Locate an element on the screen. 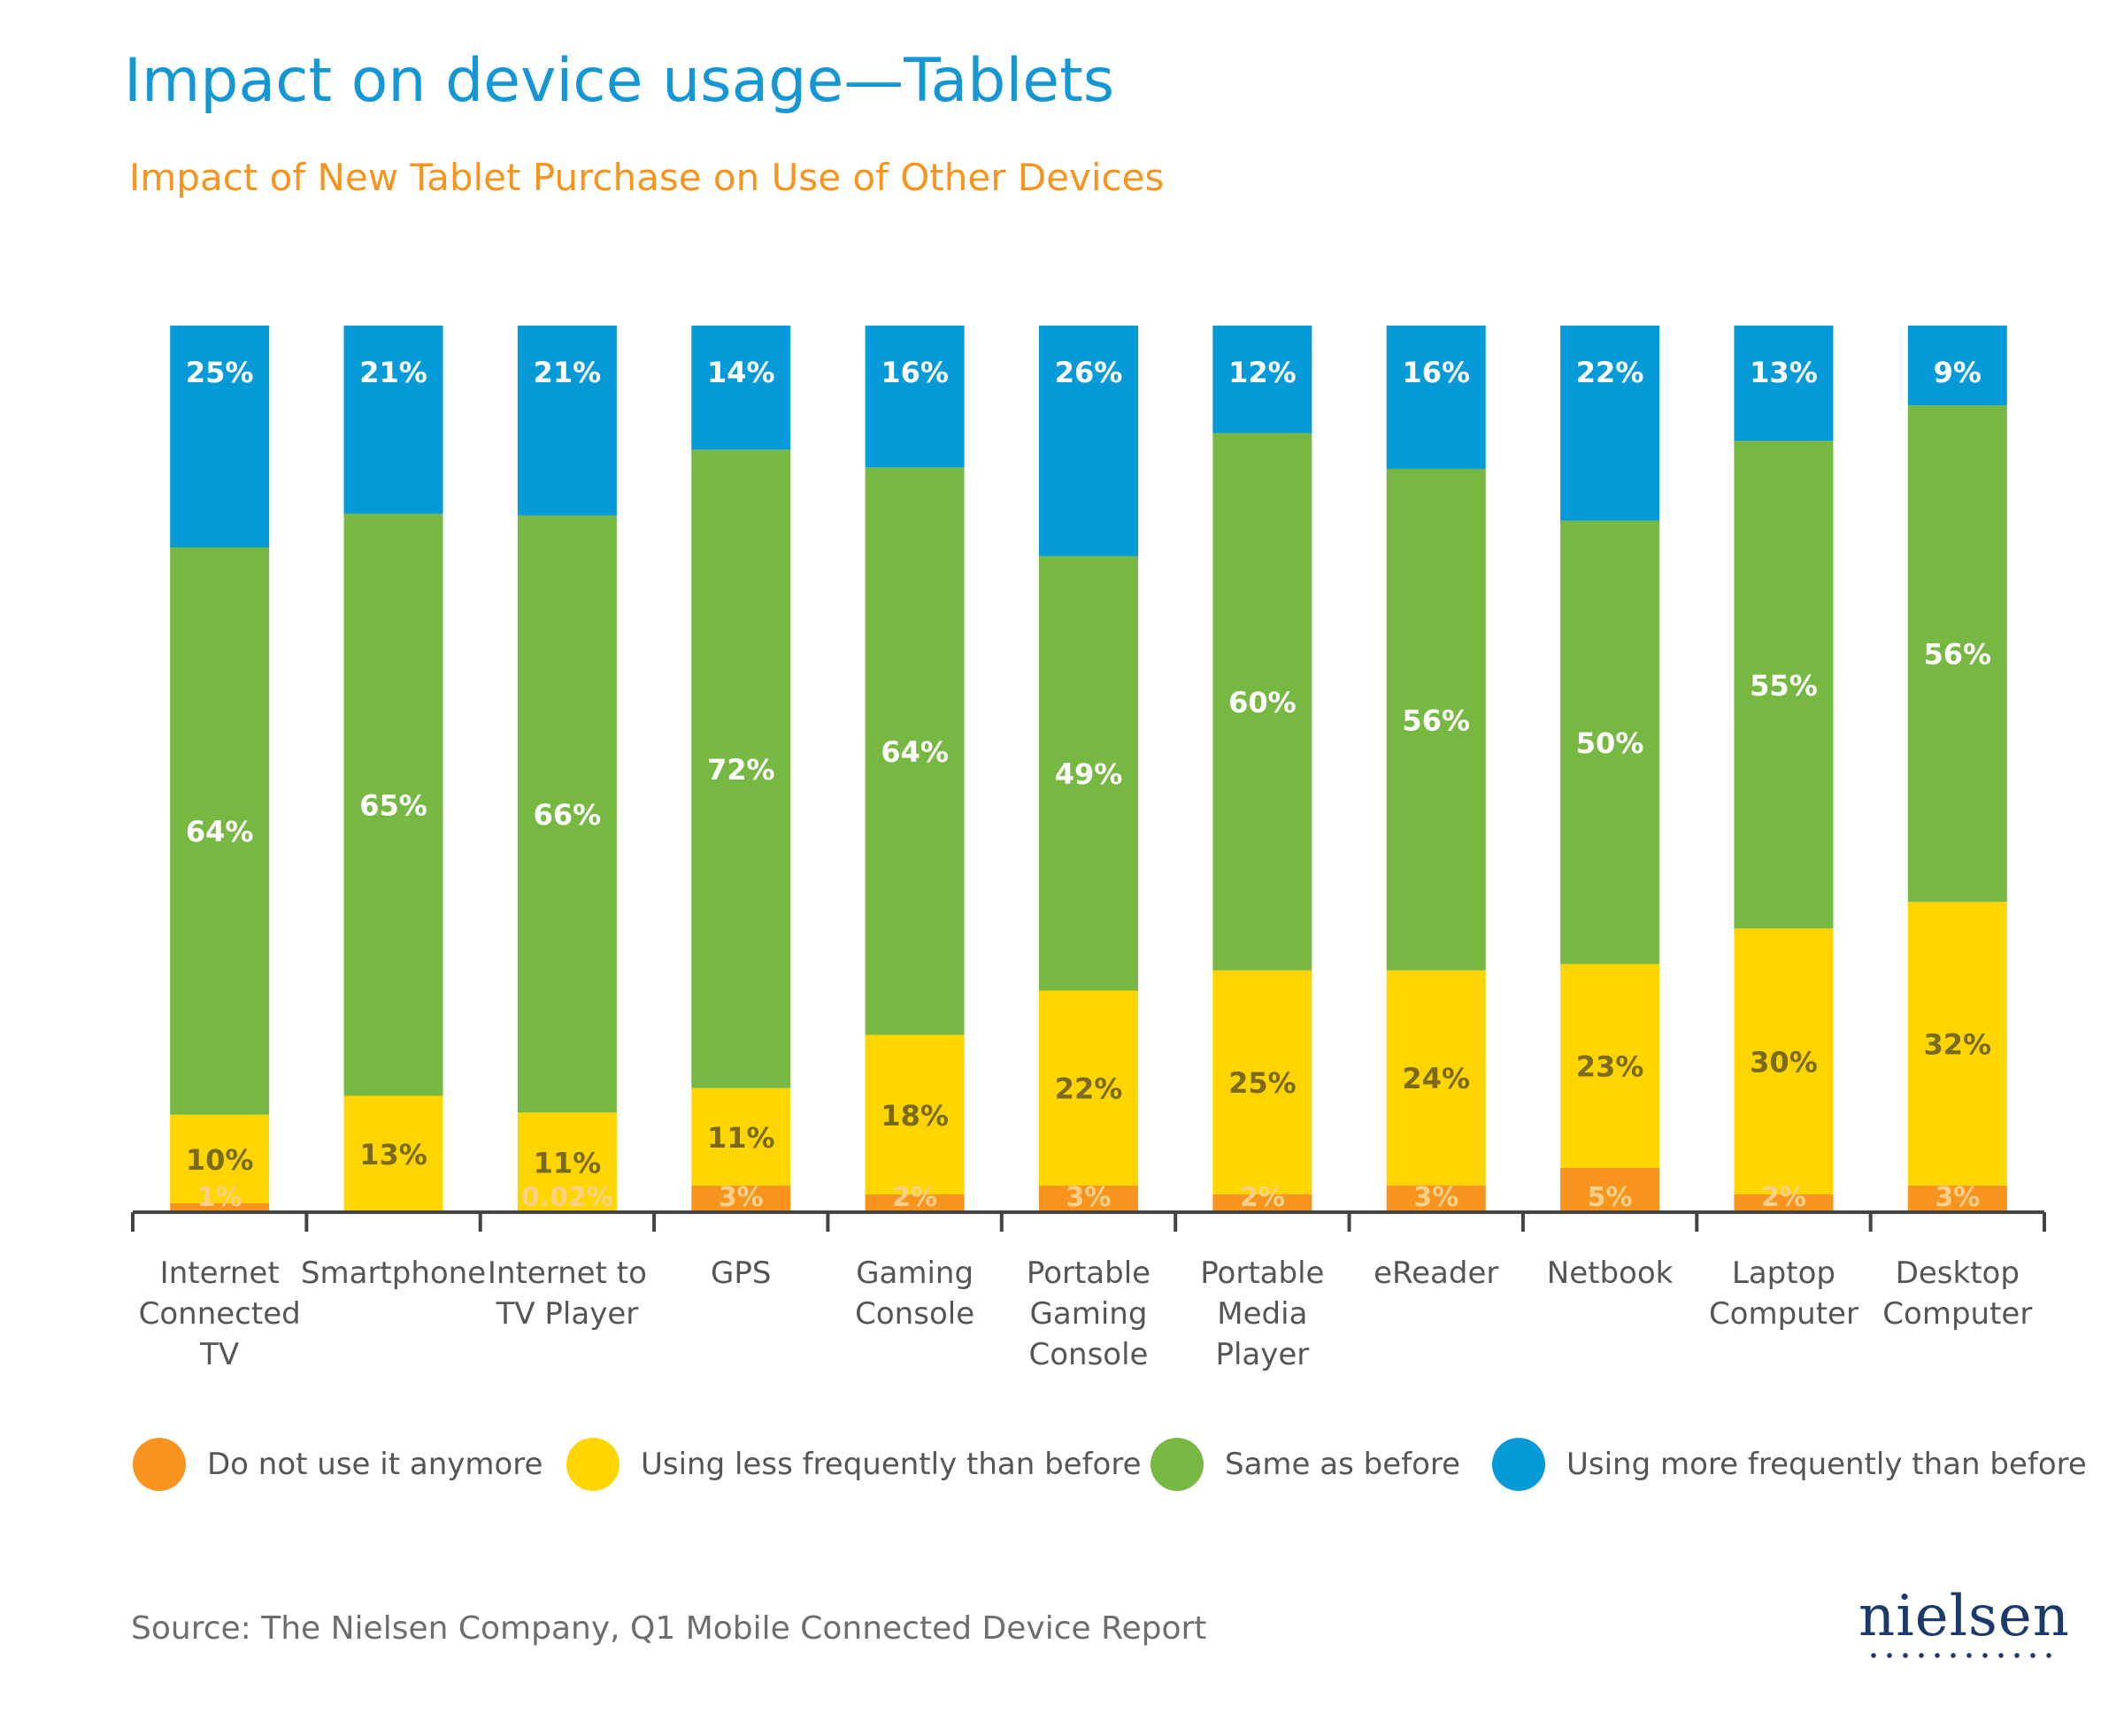 This screenshot has width=2124, height=1736. legend-swatch-using-less is located at coordinates (593, 1464).